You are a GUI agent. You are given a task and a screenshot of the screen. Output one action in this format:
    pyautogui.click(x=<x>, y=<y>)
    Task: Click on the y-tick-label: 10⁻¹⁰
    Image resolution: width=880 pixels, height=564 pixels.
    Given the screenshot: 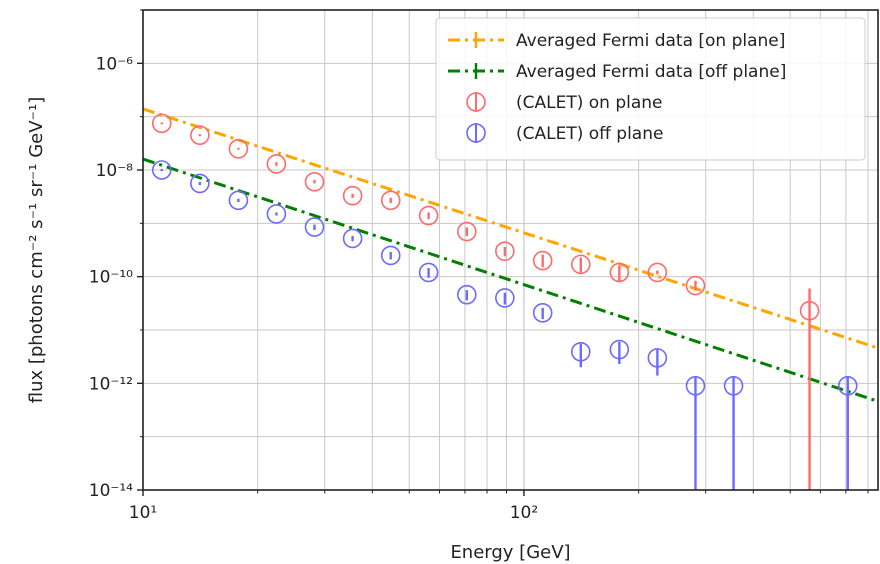 What is the action you would take?
    pyautogui.click(x=111, y=278)
    